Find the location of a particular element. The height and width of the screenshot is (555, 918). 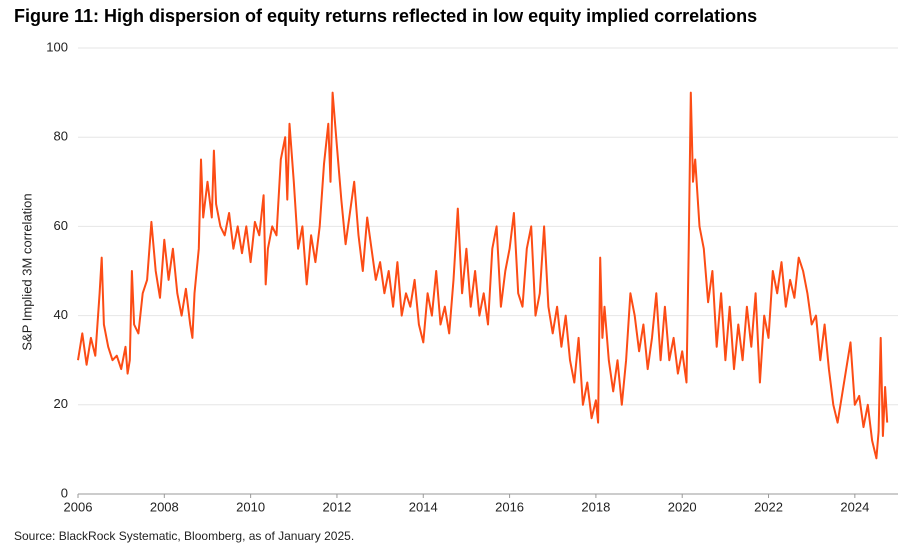

x-tick-label: 2022 is located at coordinates (768, 506).